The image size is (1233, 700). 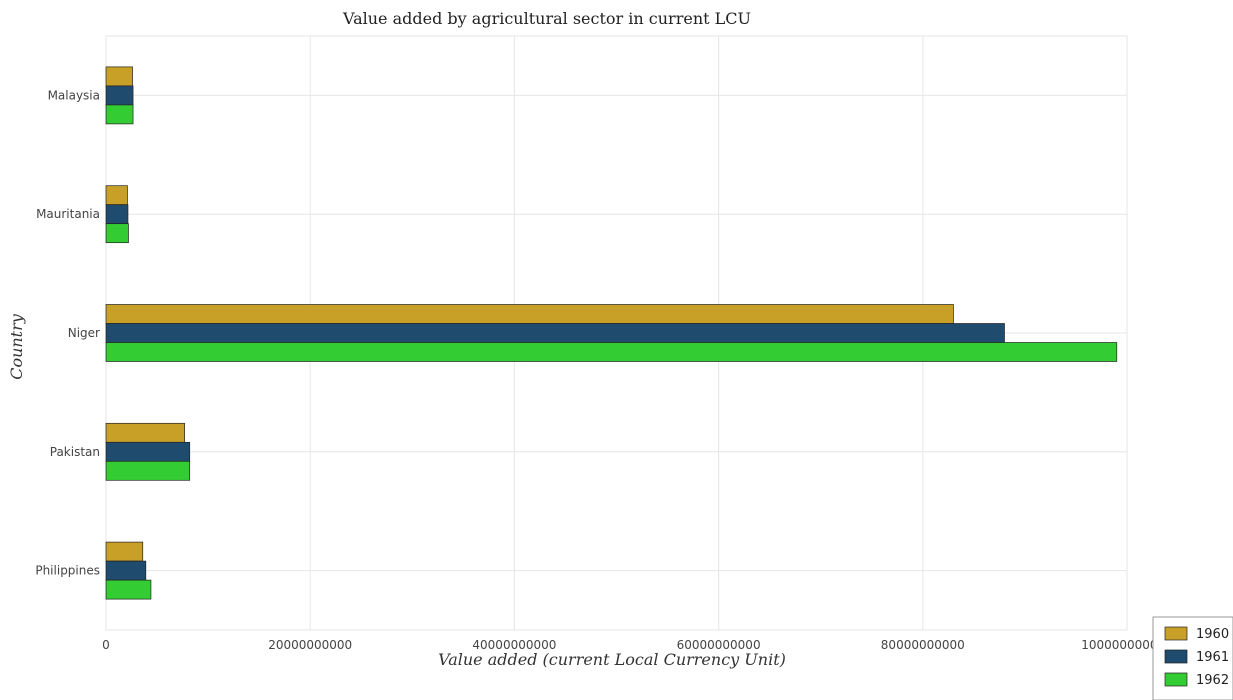 I want to click on x-tick-label: 0, so click(x=106, y=645).